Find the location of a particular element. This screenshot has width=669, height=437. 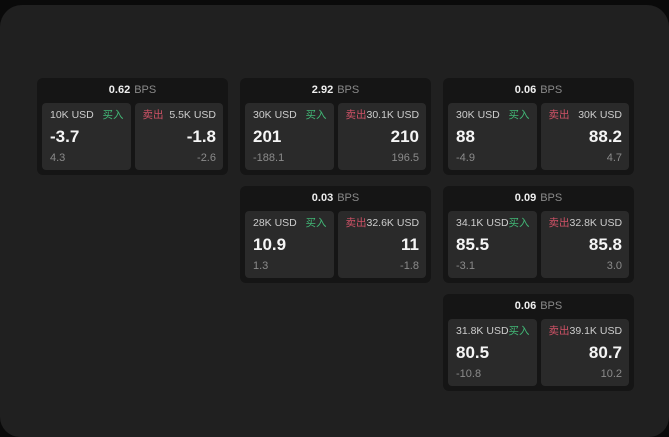

quote-card: 0.62 BPS 10K USD 买入 -3.7 4.3 卖出 5.5K USD is located at coordinates (132, 126).